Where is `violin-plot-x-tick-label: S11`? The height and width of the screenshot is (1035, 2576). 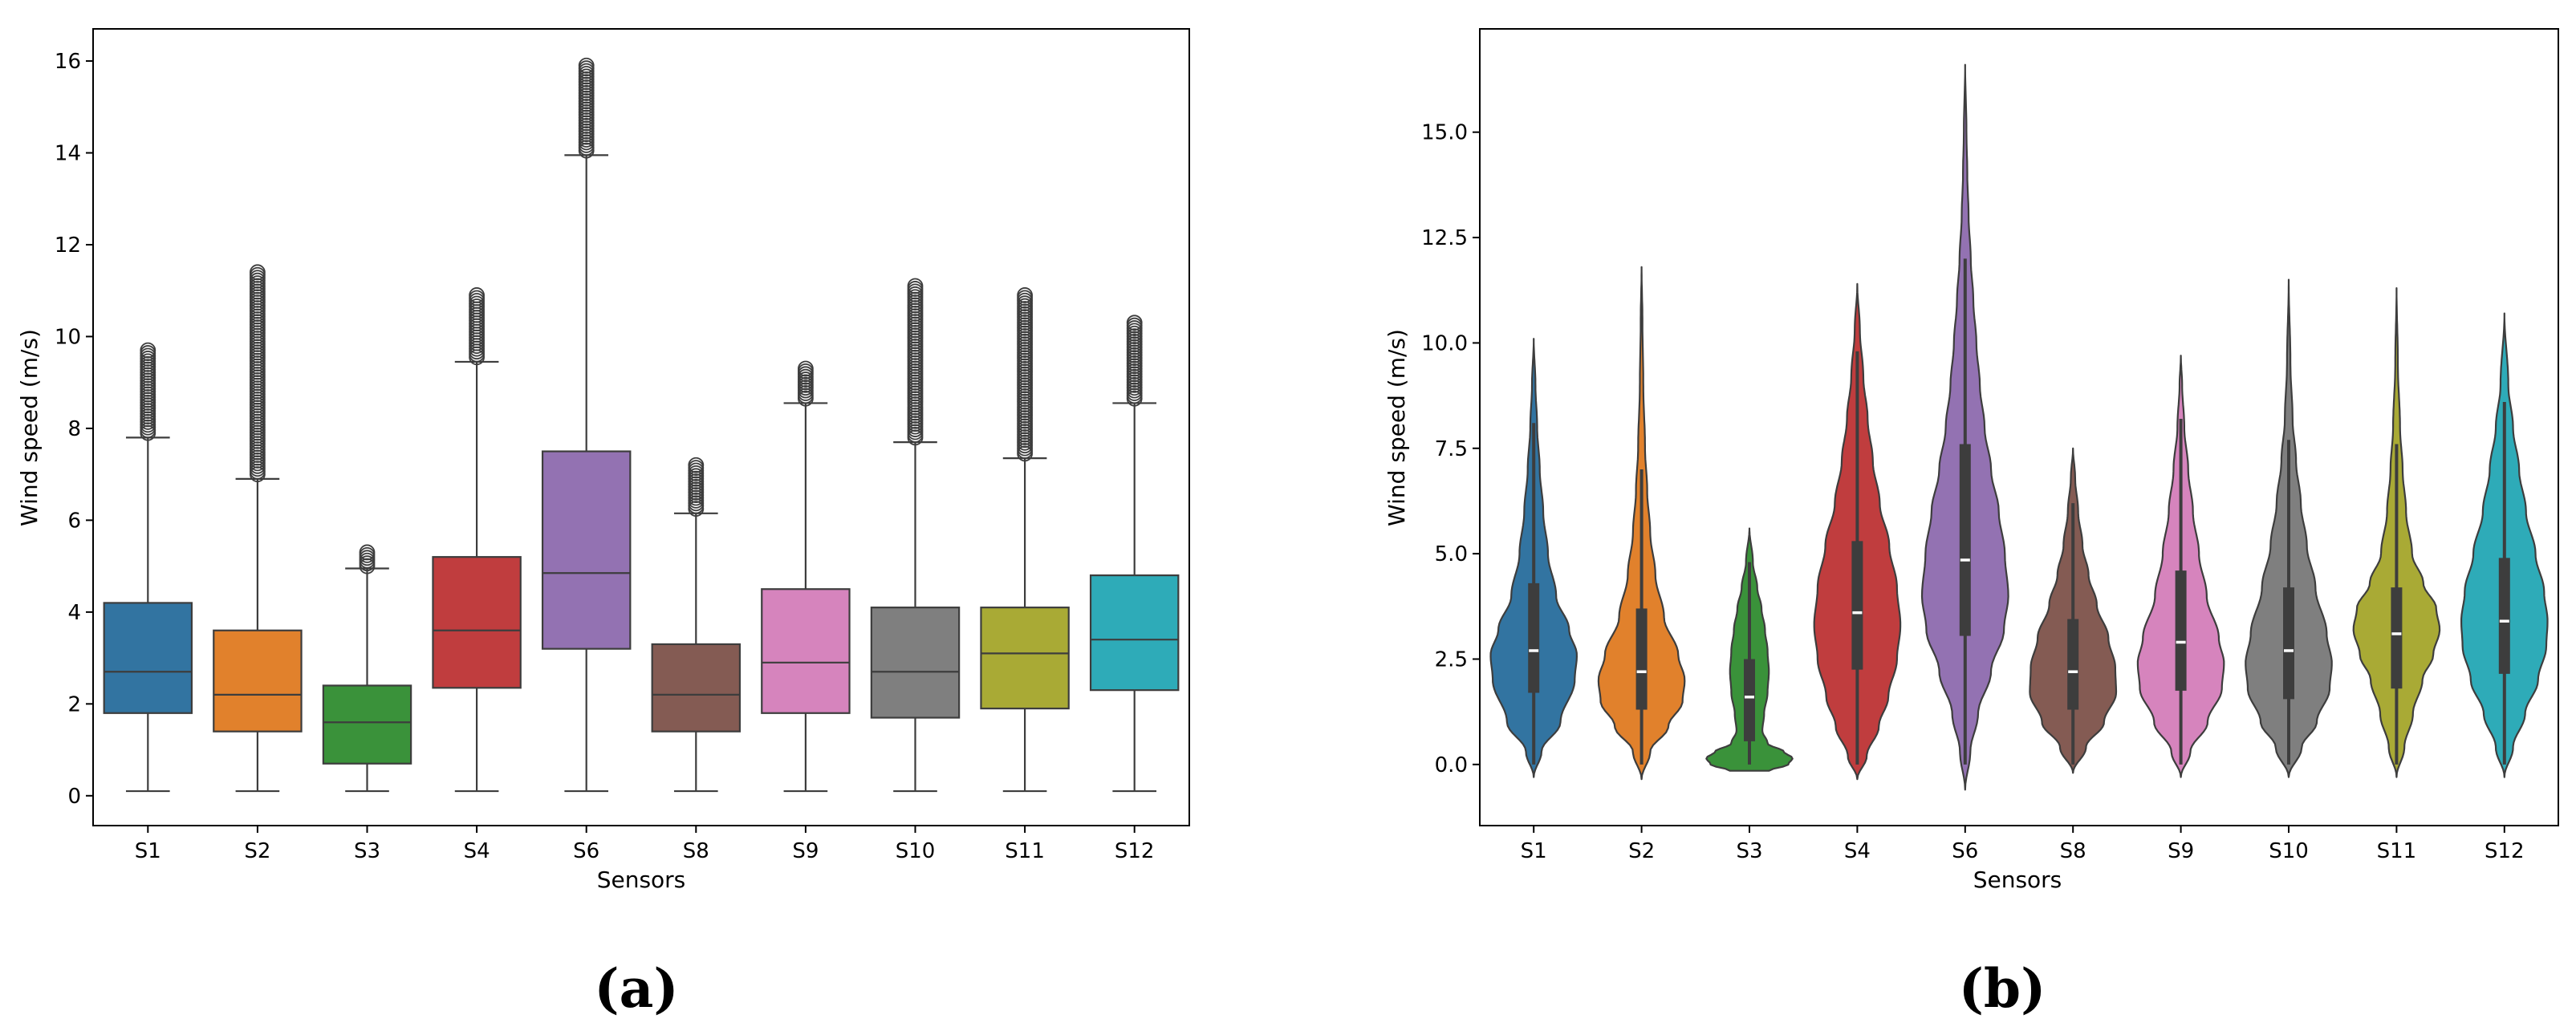 violin-plot-x-tick-label: S11 is located at coordinates (2397, 851).